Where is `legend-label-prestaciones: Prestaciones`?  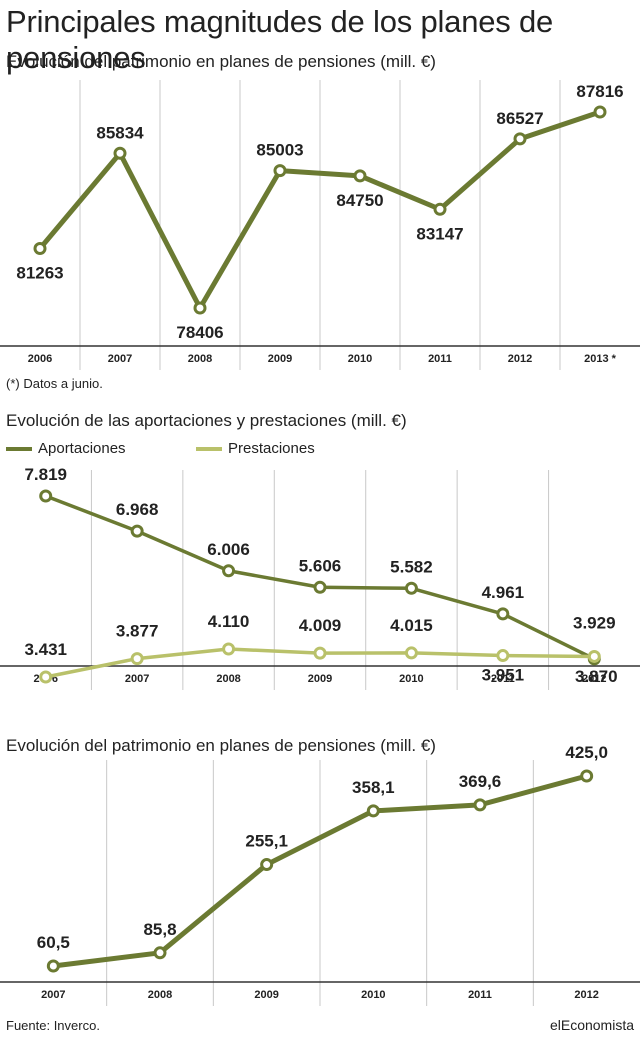 legend-label-prestaciones: Prestaciones is located at coordinates (271, 448).